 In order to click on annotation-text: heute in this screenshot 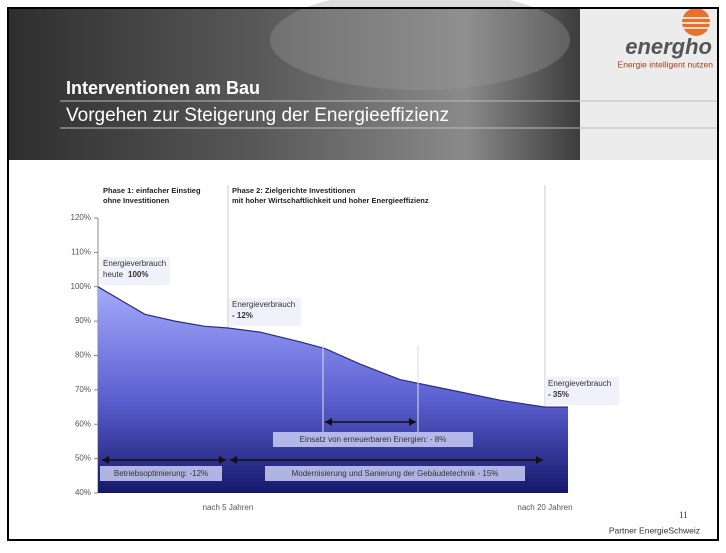, I will do `click(113, 274)`.